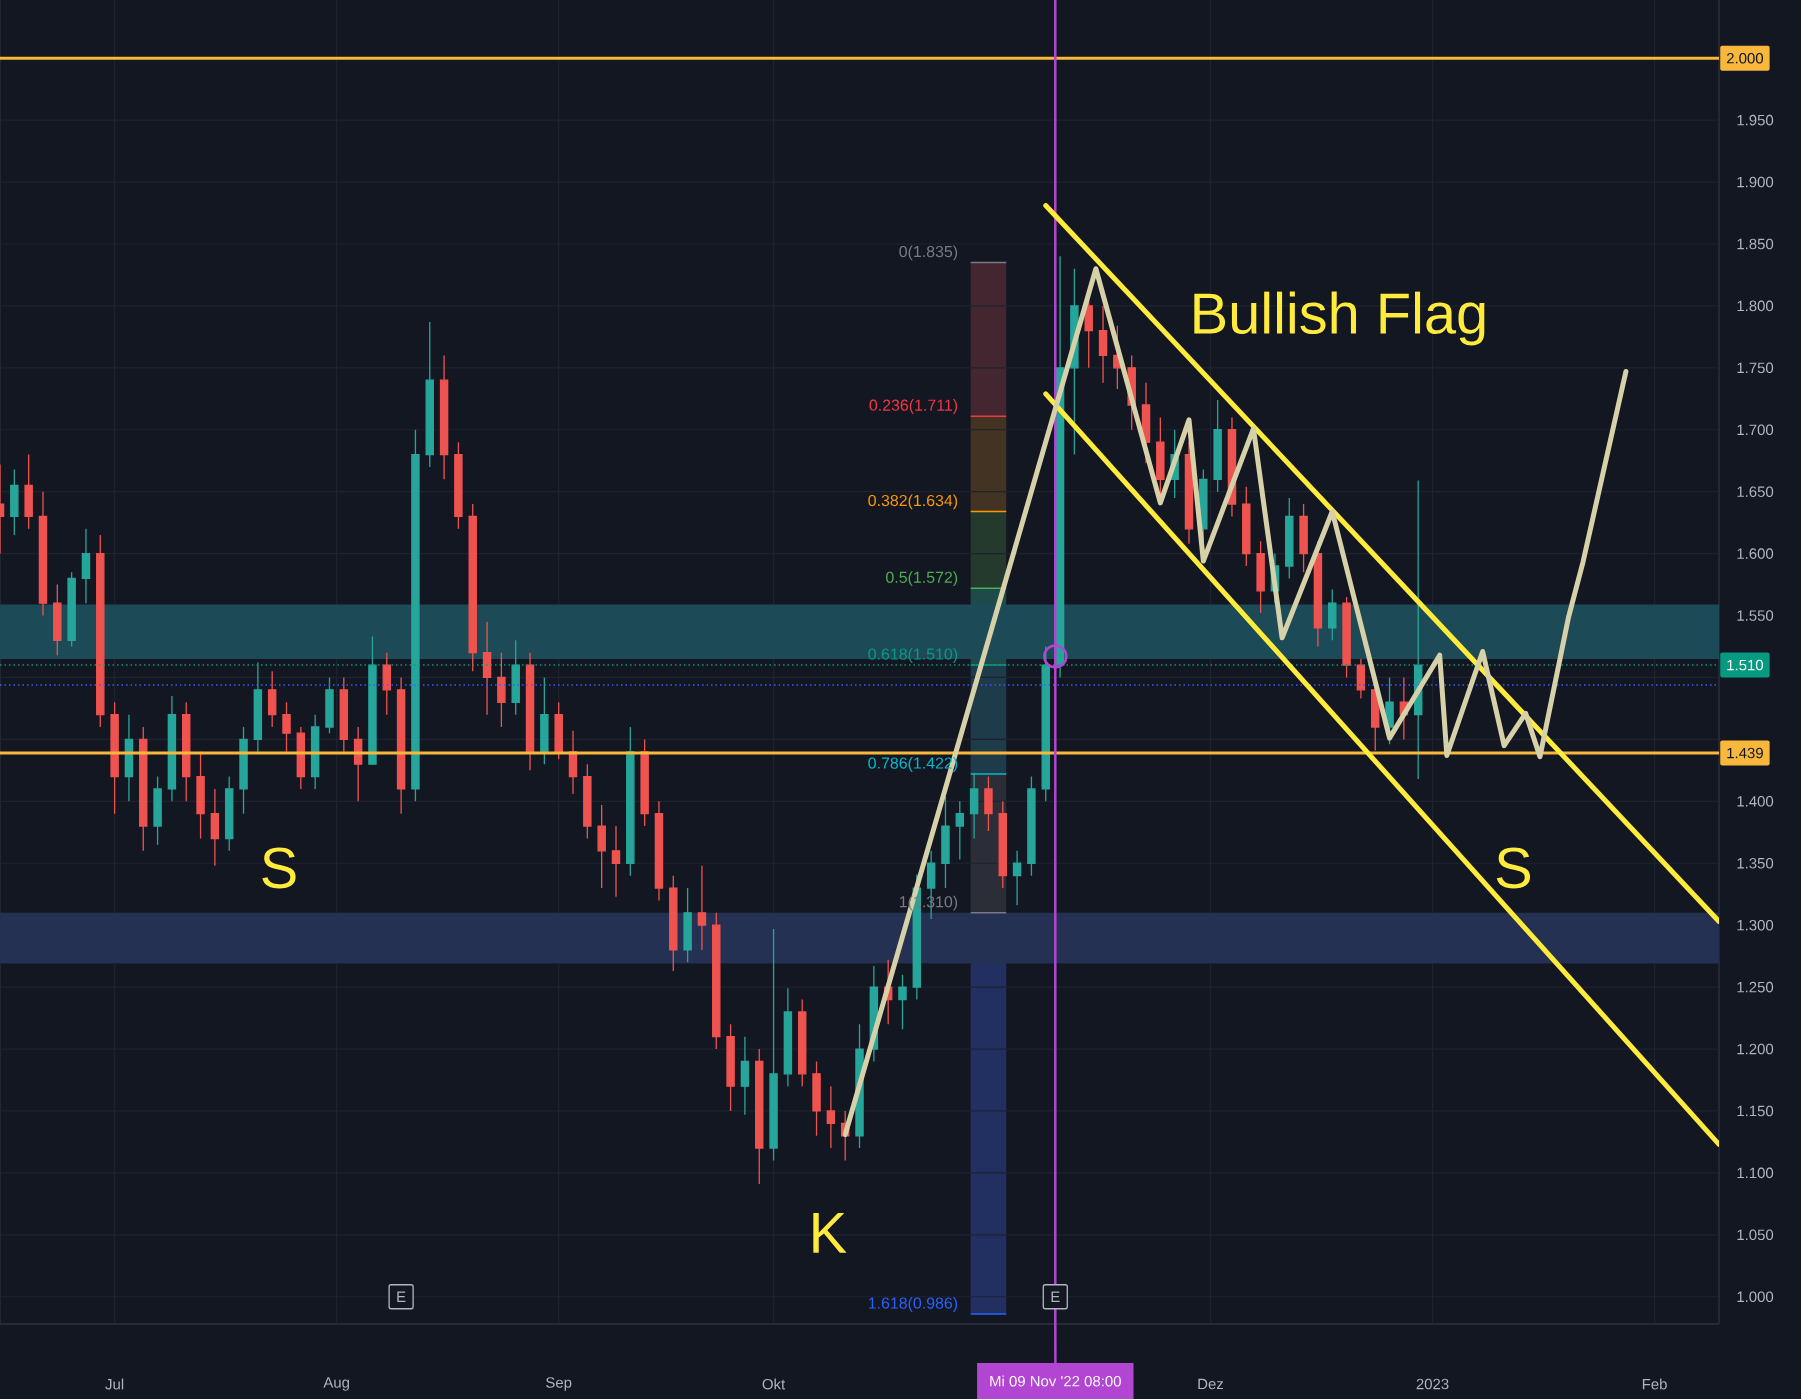 The width and height of the screenshot is (1801, 1399). What do you see at coordinates (913, 502) in the screenshot?
I see `ref-line-label: 0.382(1.634)` at bounding box center [913, 502].